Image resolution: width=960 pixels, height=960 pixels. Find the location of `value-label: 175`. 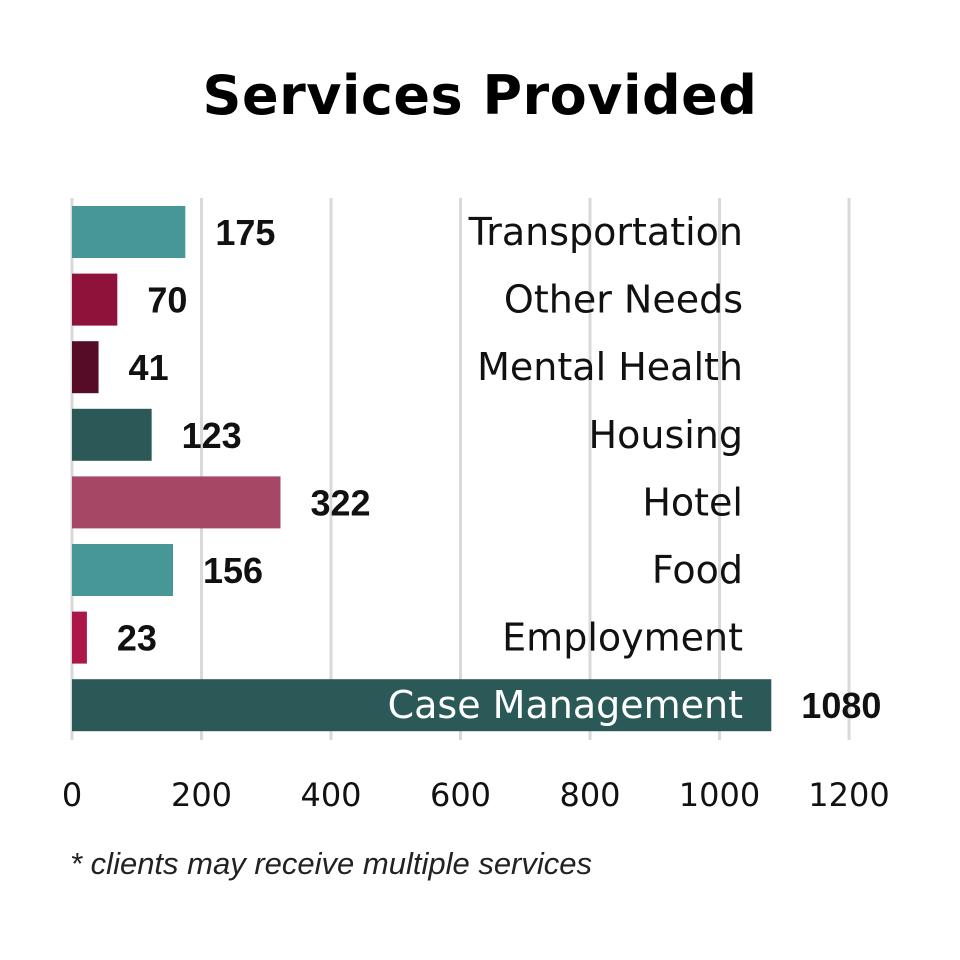

value-label: 175 is located at coordinates (245, 232).